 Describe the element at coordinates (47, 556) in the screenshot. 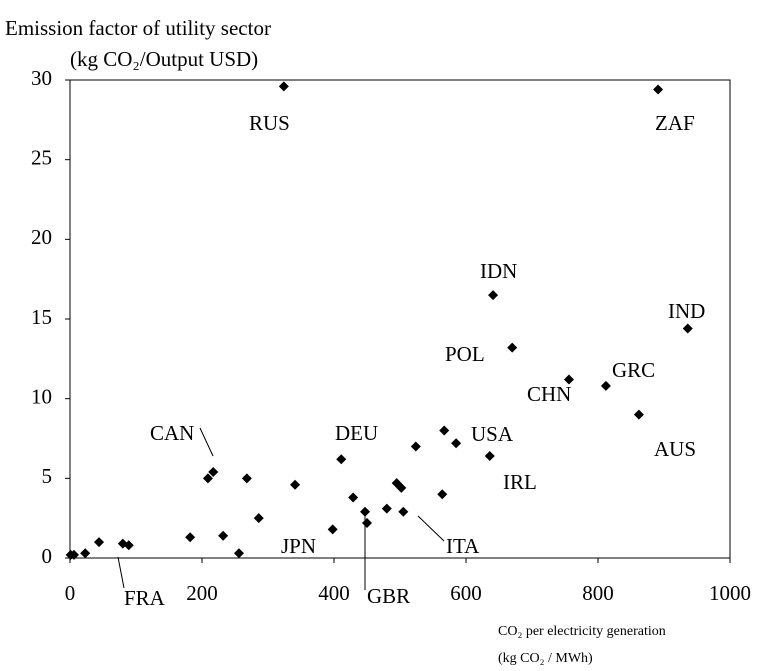

I see `y-tick-label: 0` at that location.